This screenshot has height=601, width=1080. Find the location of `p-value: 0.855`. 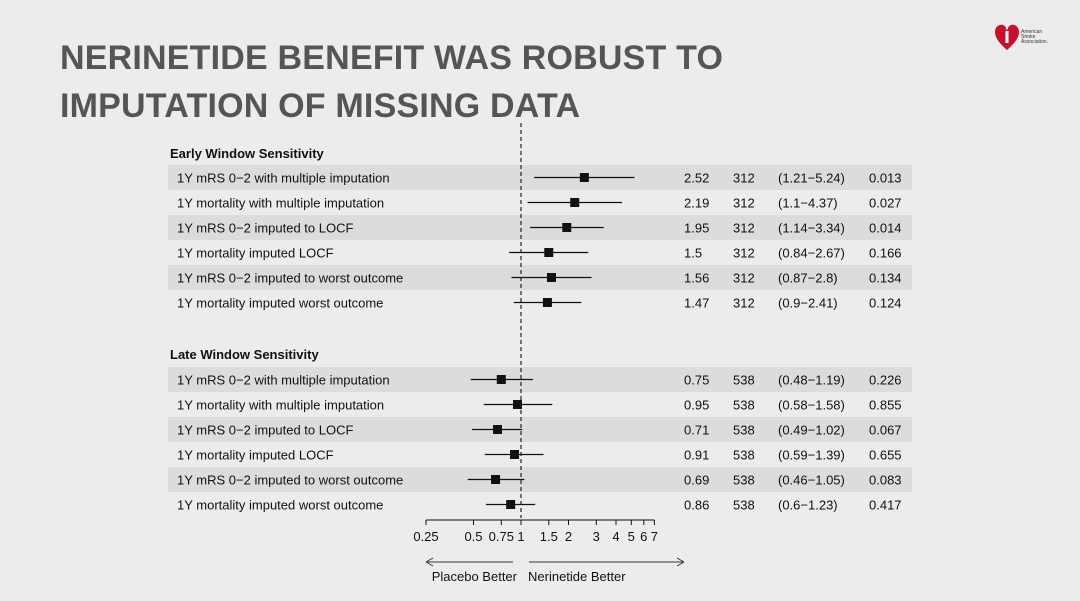

p-value: 0.855 is located at coordinates (885, 405).